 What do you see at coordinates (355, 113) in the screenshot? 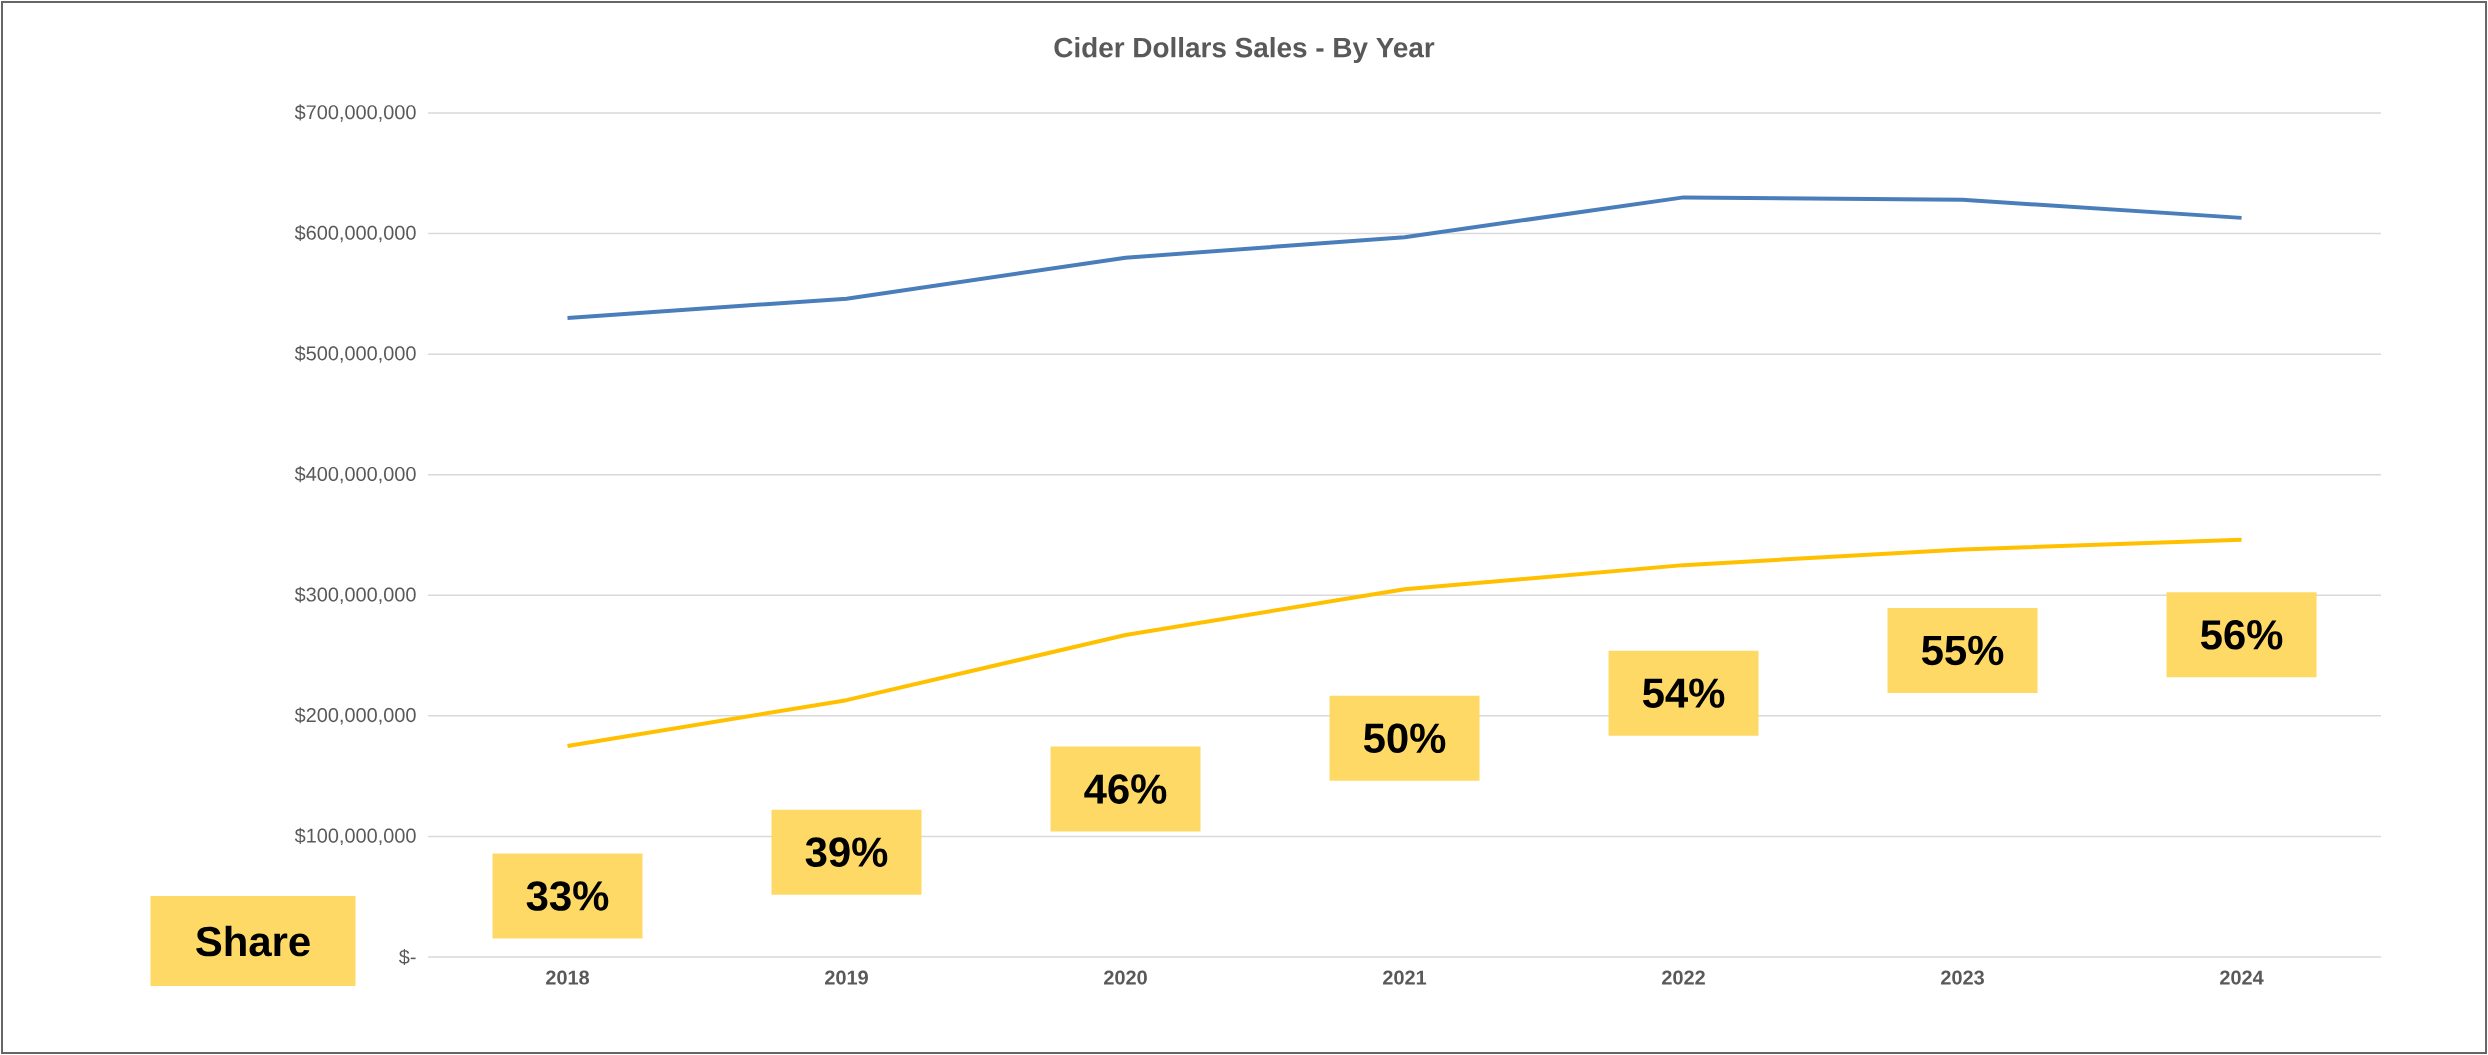
I see `y-tick-label: $700,000,000` at bounding box center [355, 113].